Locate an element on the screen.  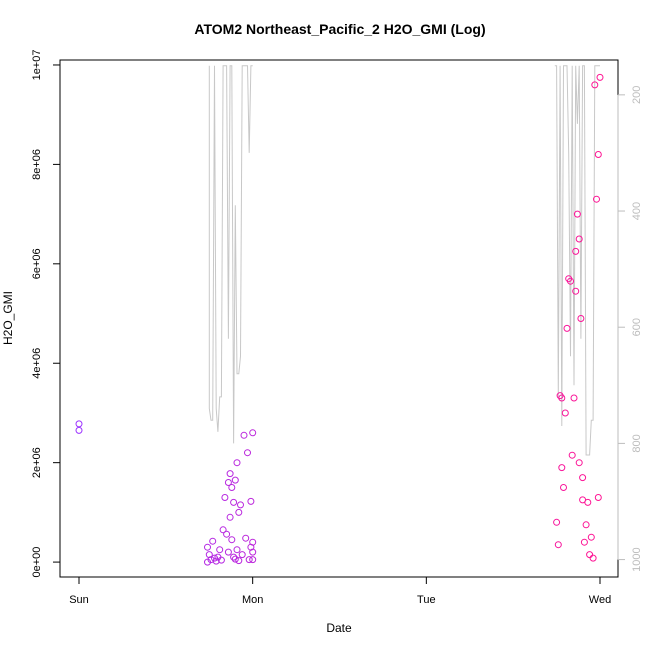
y2-tick-label: 600 is located at coordinates (637, 327).